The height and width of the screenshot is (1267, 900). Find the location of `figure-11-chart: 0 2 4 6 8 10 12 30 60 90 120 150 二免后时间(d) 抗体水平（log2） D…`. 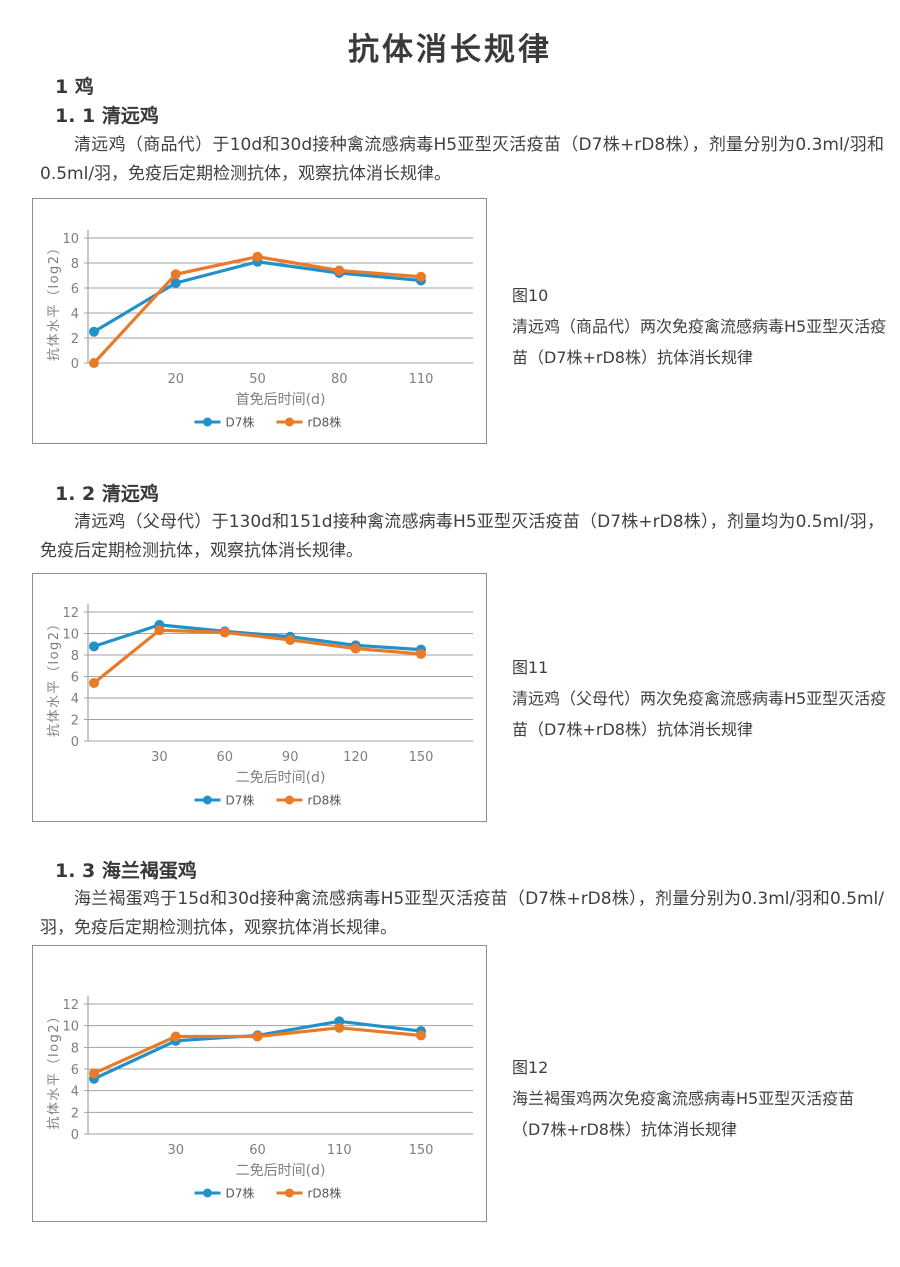

figure-11-chart: 0 2 4 6 8 10 12 30 60 90 120 150 二免后时间(d) 抗体水平（log2） D… is located at coordinates (259, 697).